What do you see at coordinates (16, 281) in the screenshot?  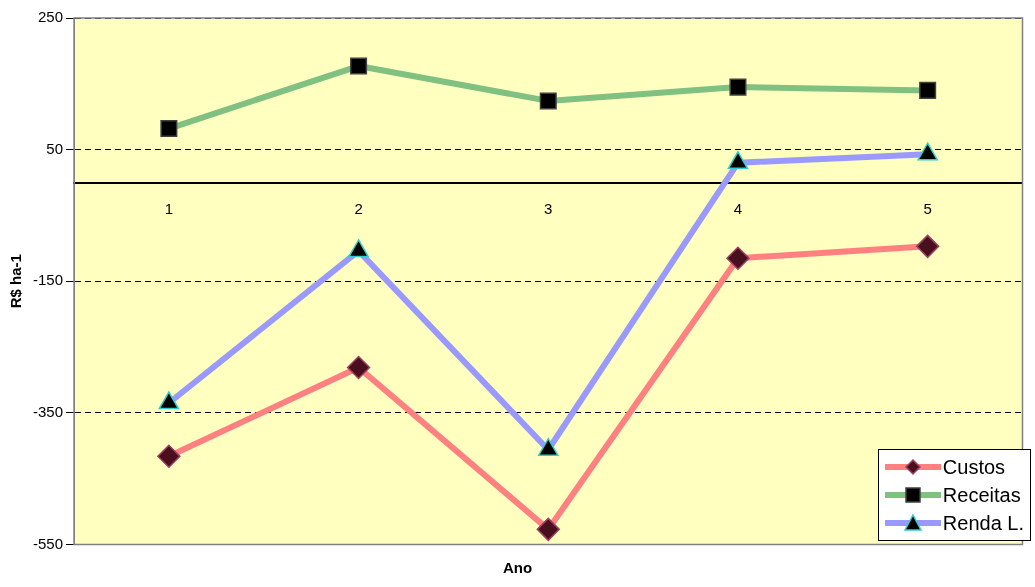 I see `y-axis-title: R$ ha-1` at bounding box center [16, 281].